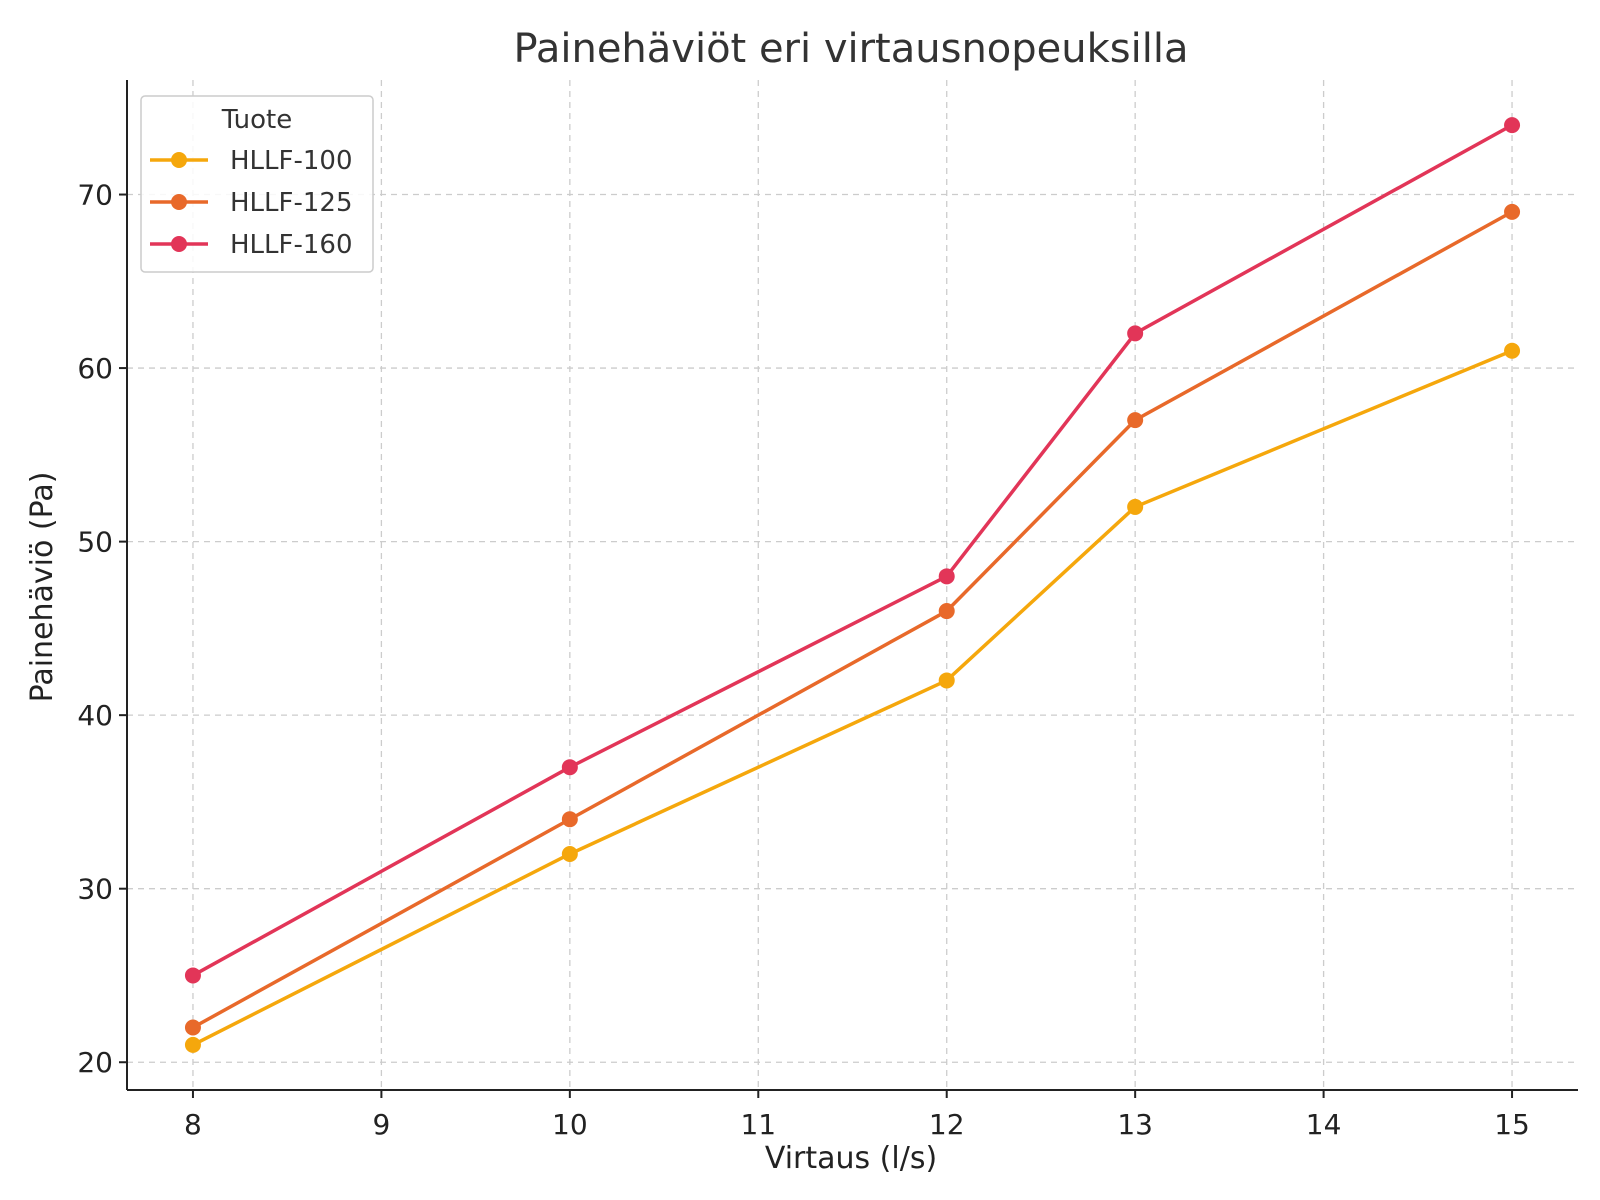 The height and width of the screenshot is (1200, 1600). I want to click on legend-item-hllf-100: HLLF-100, so click(251, 161).